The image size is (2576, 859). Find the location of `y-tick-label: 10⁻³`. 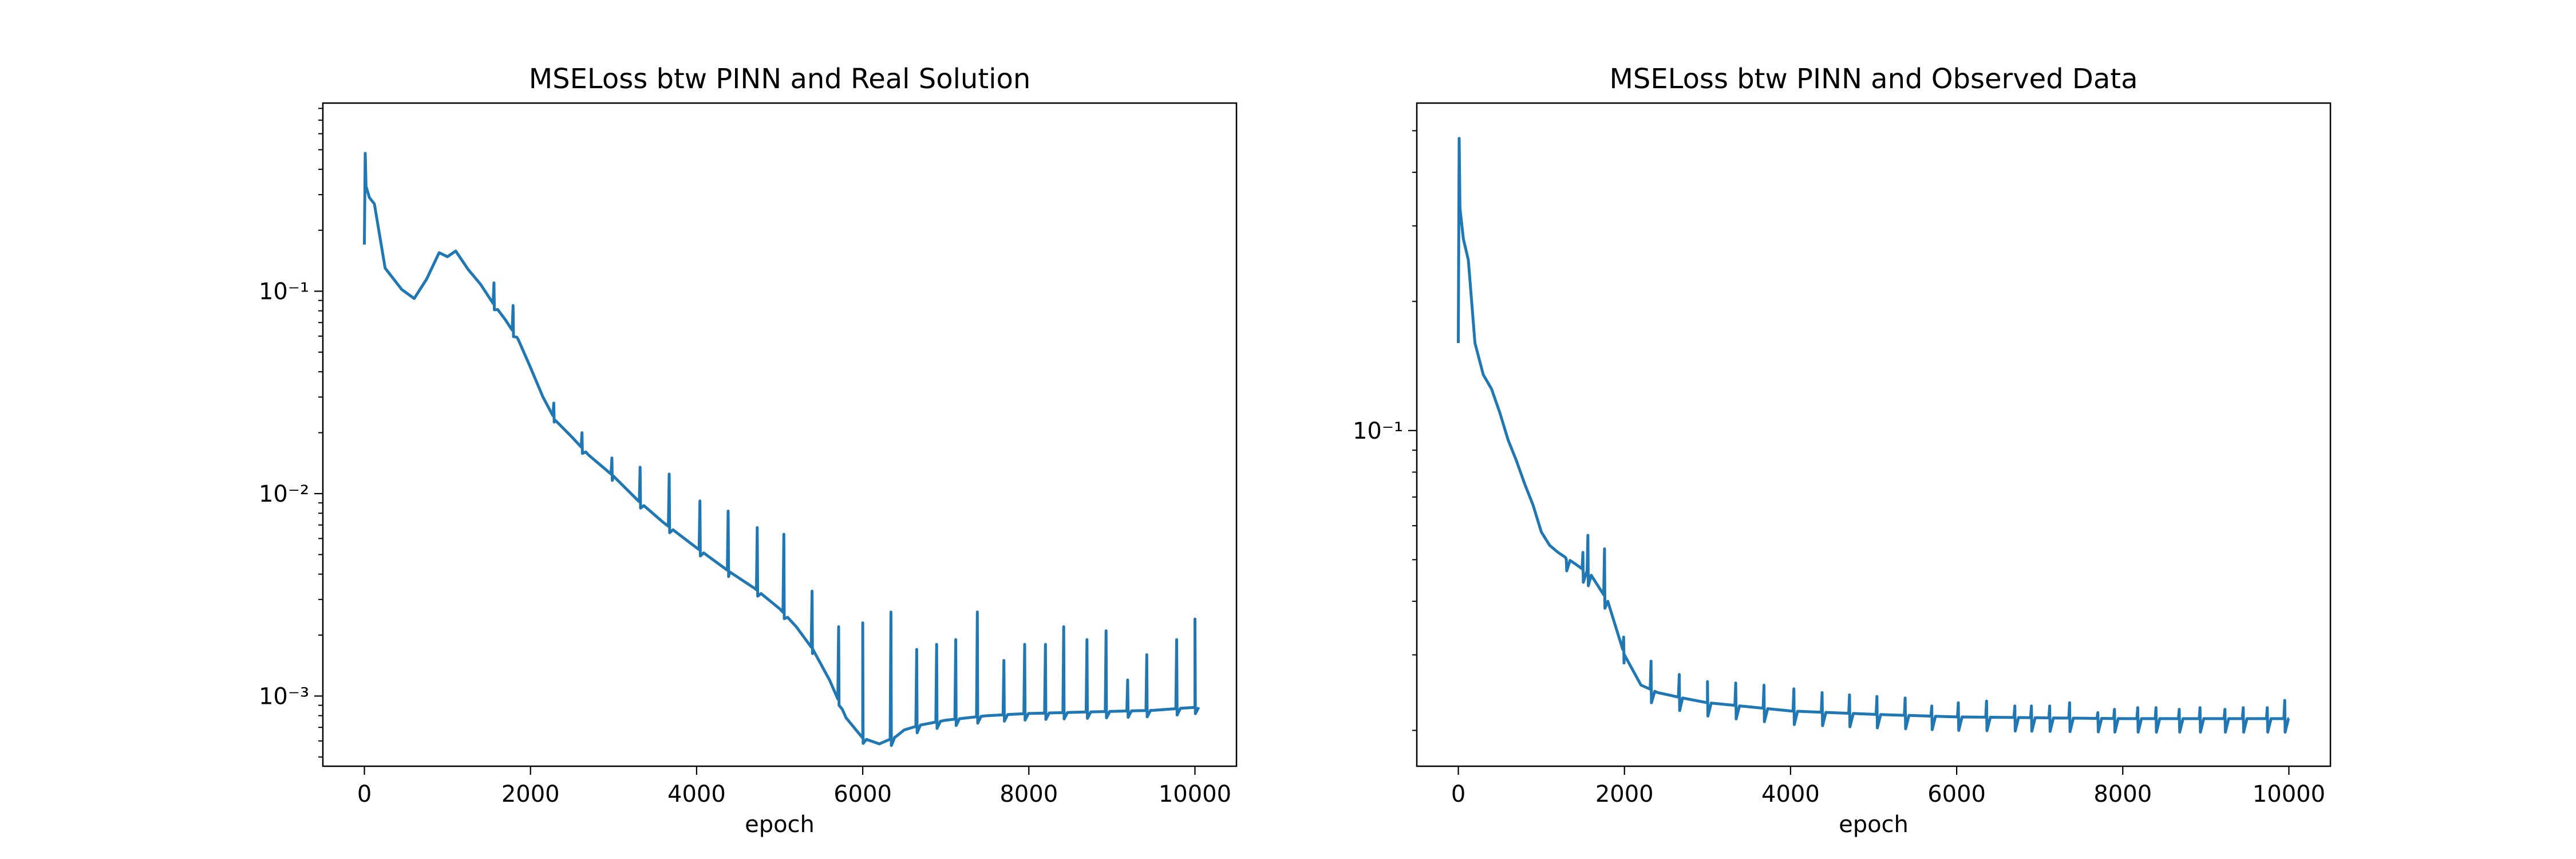

y-tick-label: 10⁻³ is located at coordinates (284, 696).